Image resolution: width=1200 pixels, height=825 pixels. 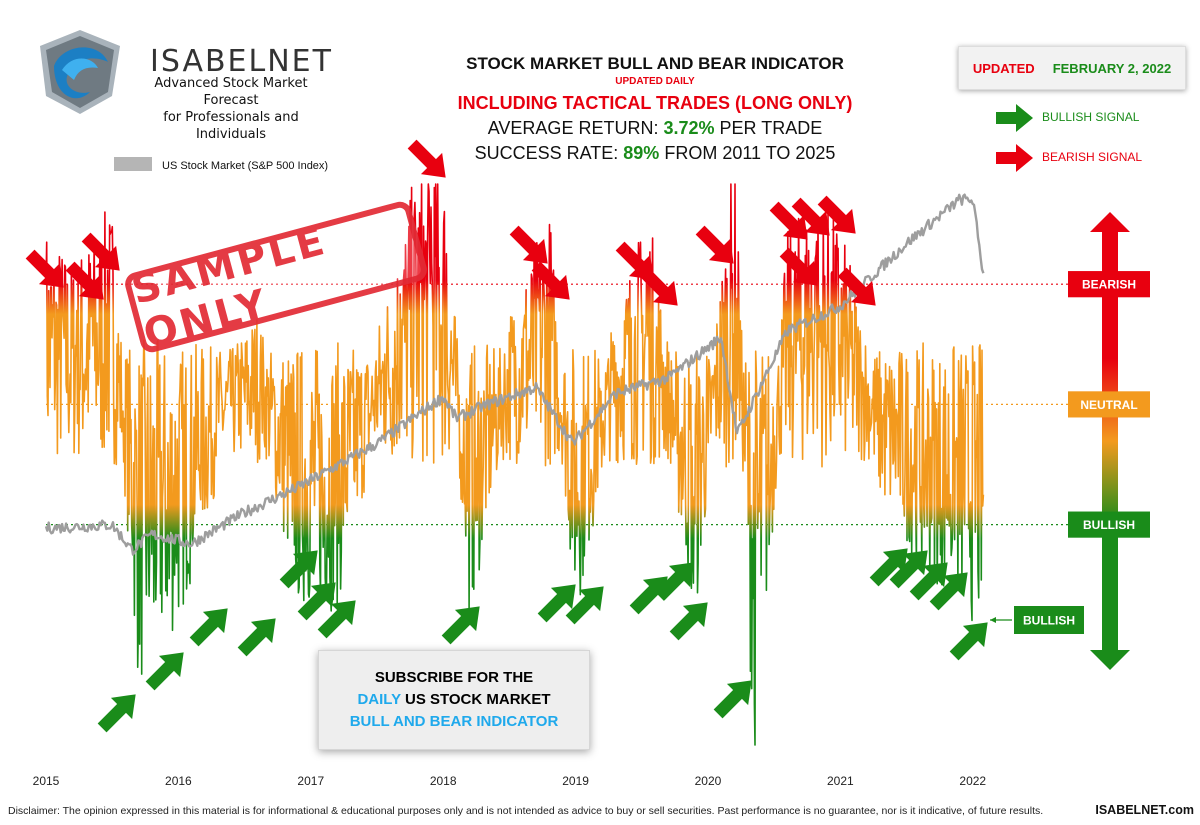 What do you see at coordinates (993, 620) in the screenshot?
I see `current-signal-pointer-head` at bounding box center [993, 620].